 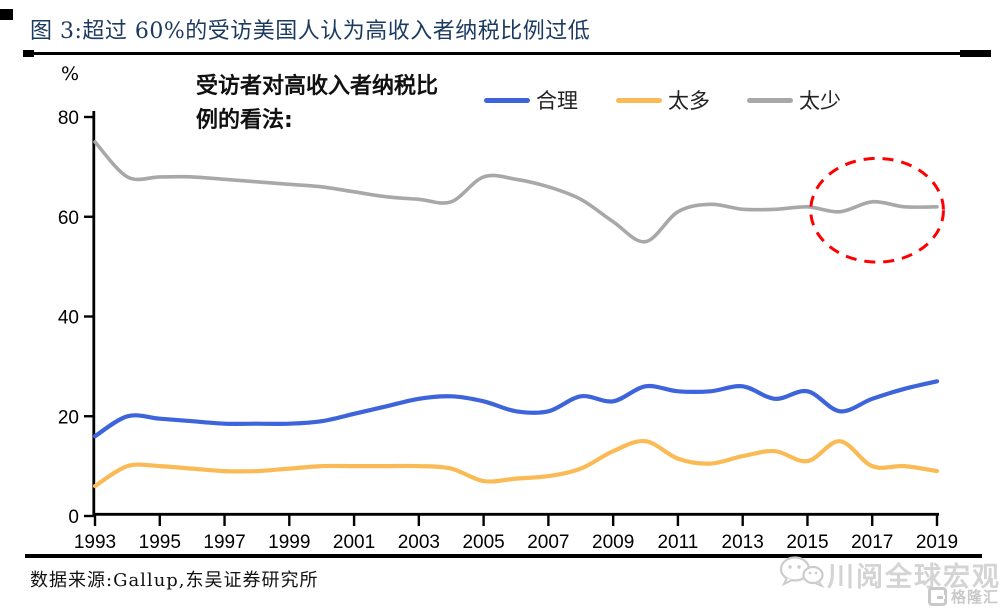 I want to click on title-underline-right-cap, so click(x=975, y=53).